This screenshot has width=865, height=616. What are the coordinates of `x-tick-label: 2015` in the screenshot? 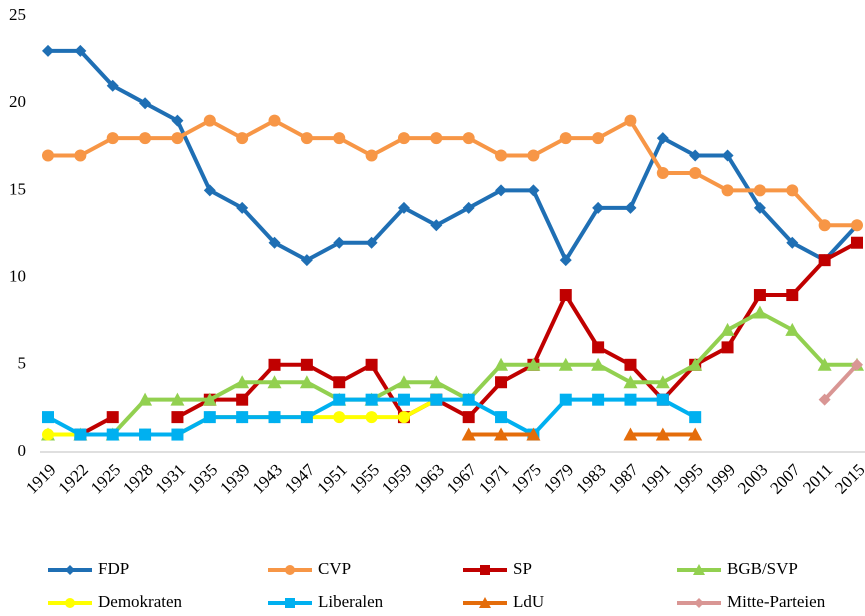 It's located at (848, 478).